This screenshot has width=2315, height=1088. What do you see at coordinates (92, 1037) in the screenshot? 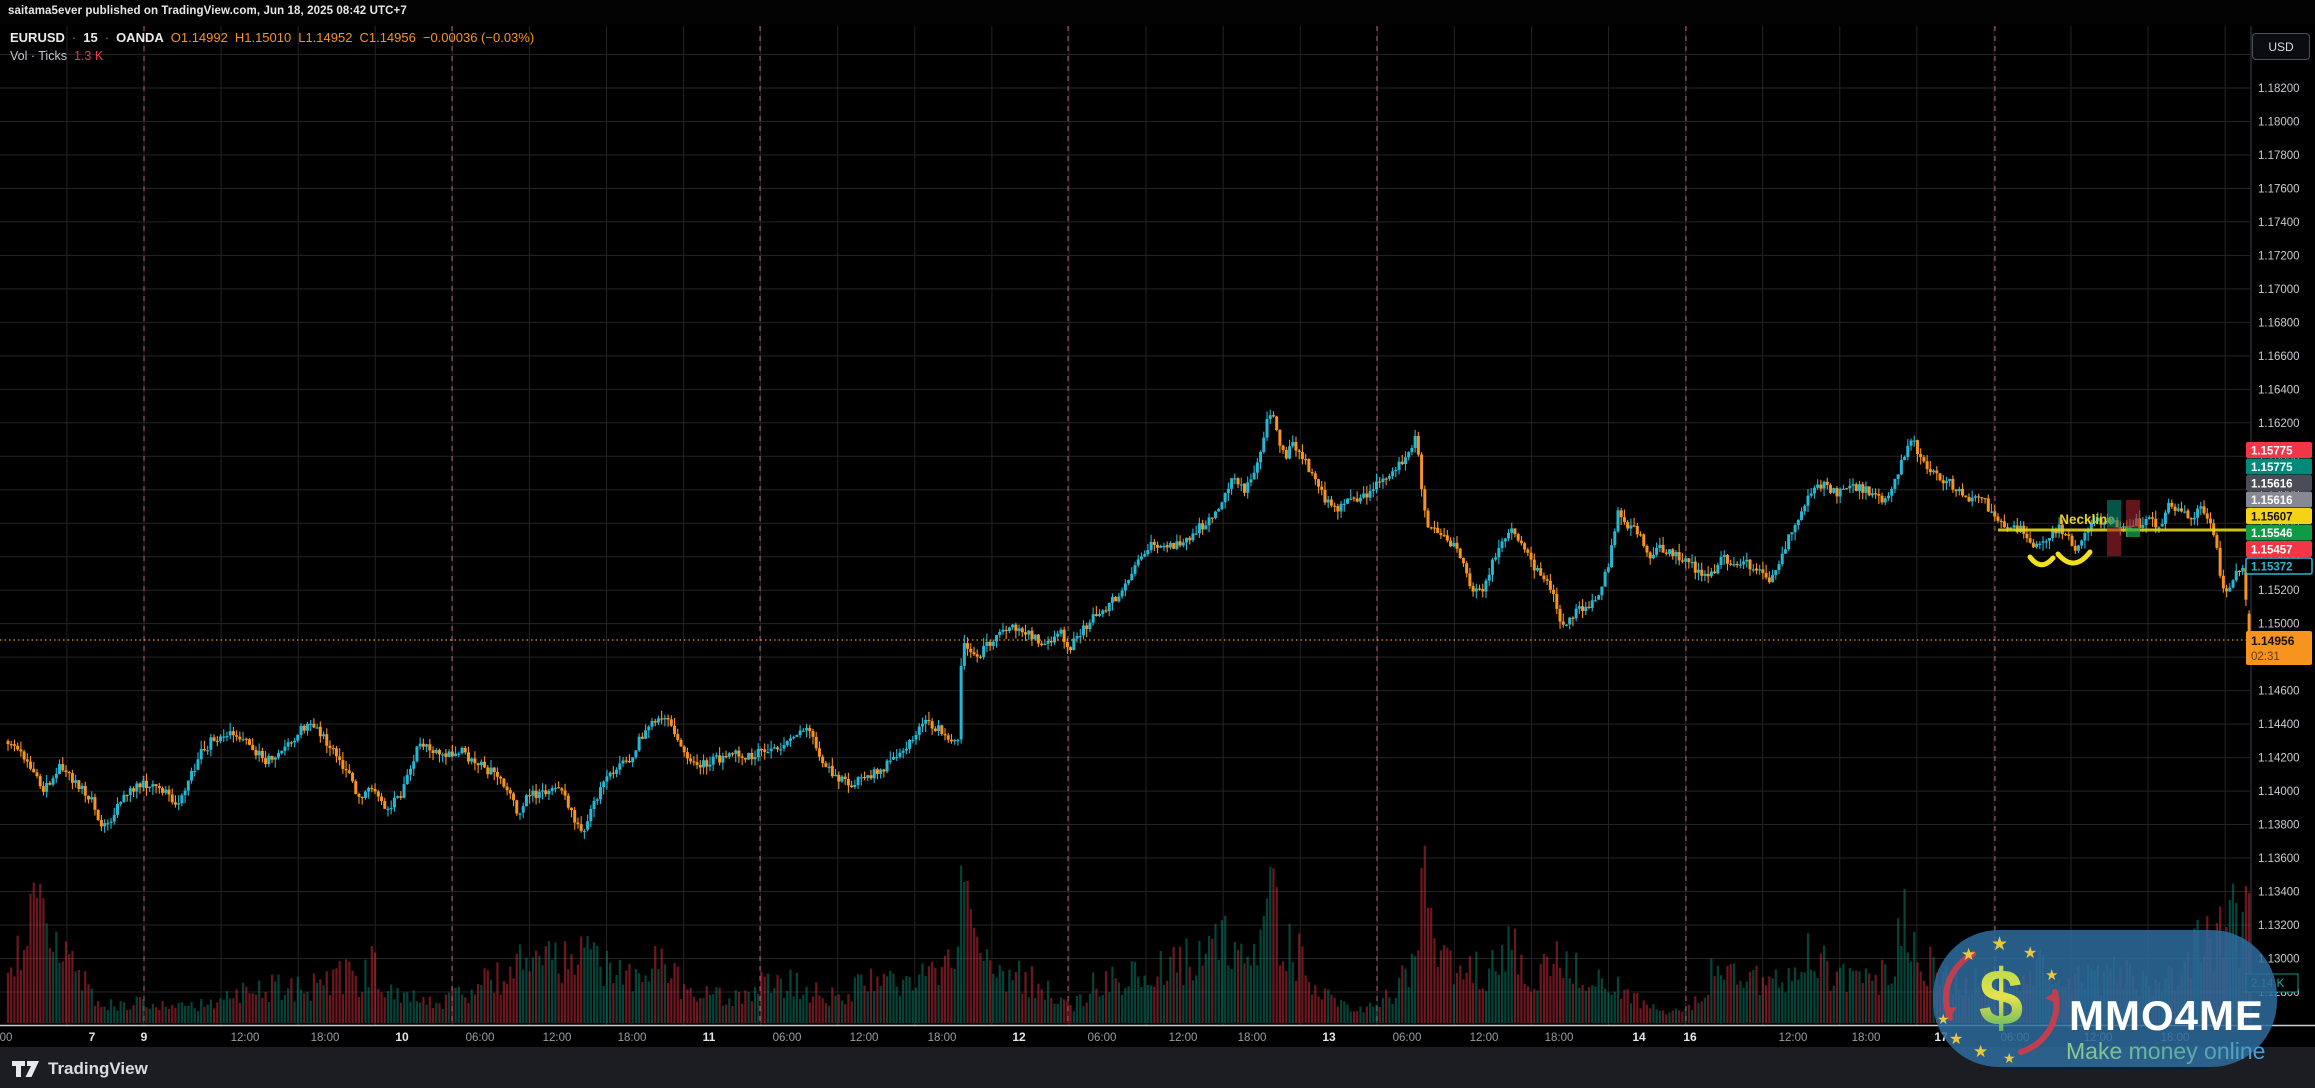
I see `time-tick-day: 7` at bounding box center [92, 1037].